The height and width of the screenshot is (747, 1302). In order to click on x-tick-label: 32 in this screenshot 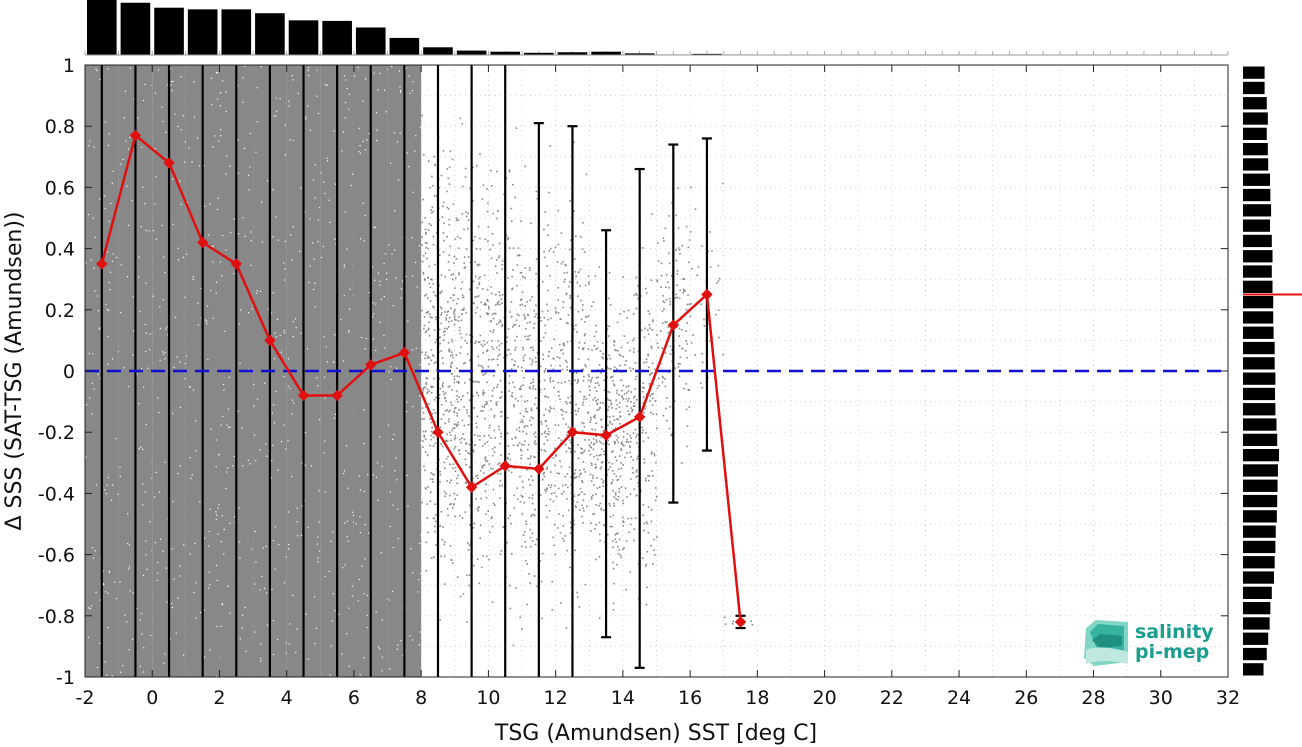, I will do `click(1228, 698)`.